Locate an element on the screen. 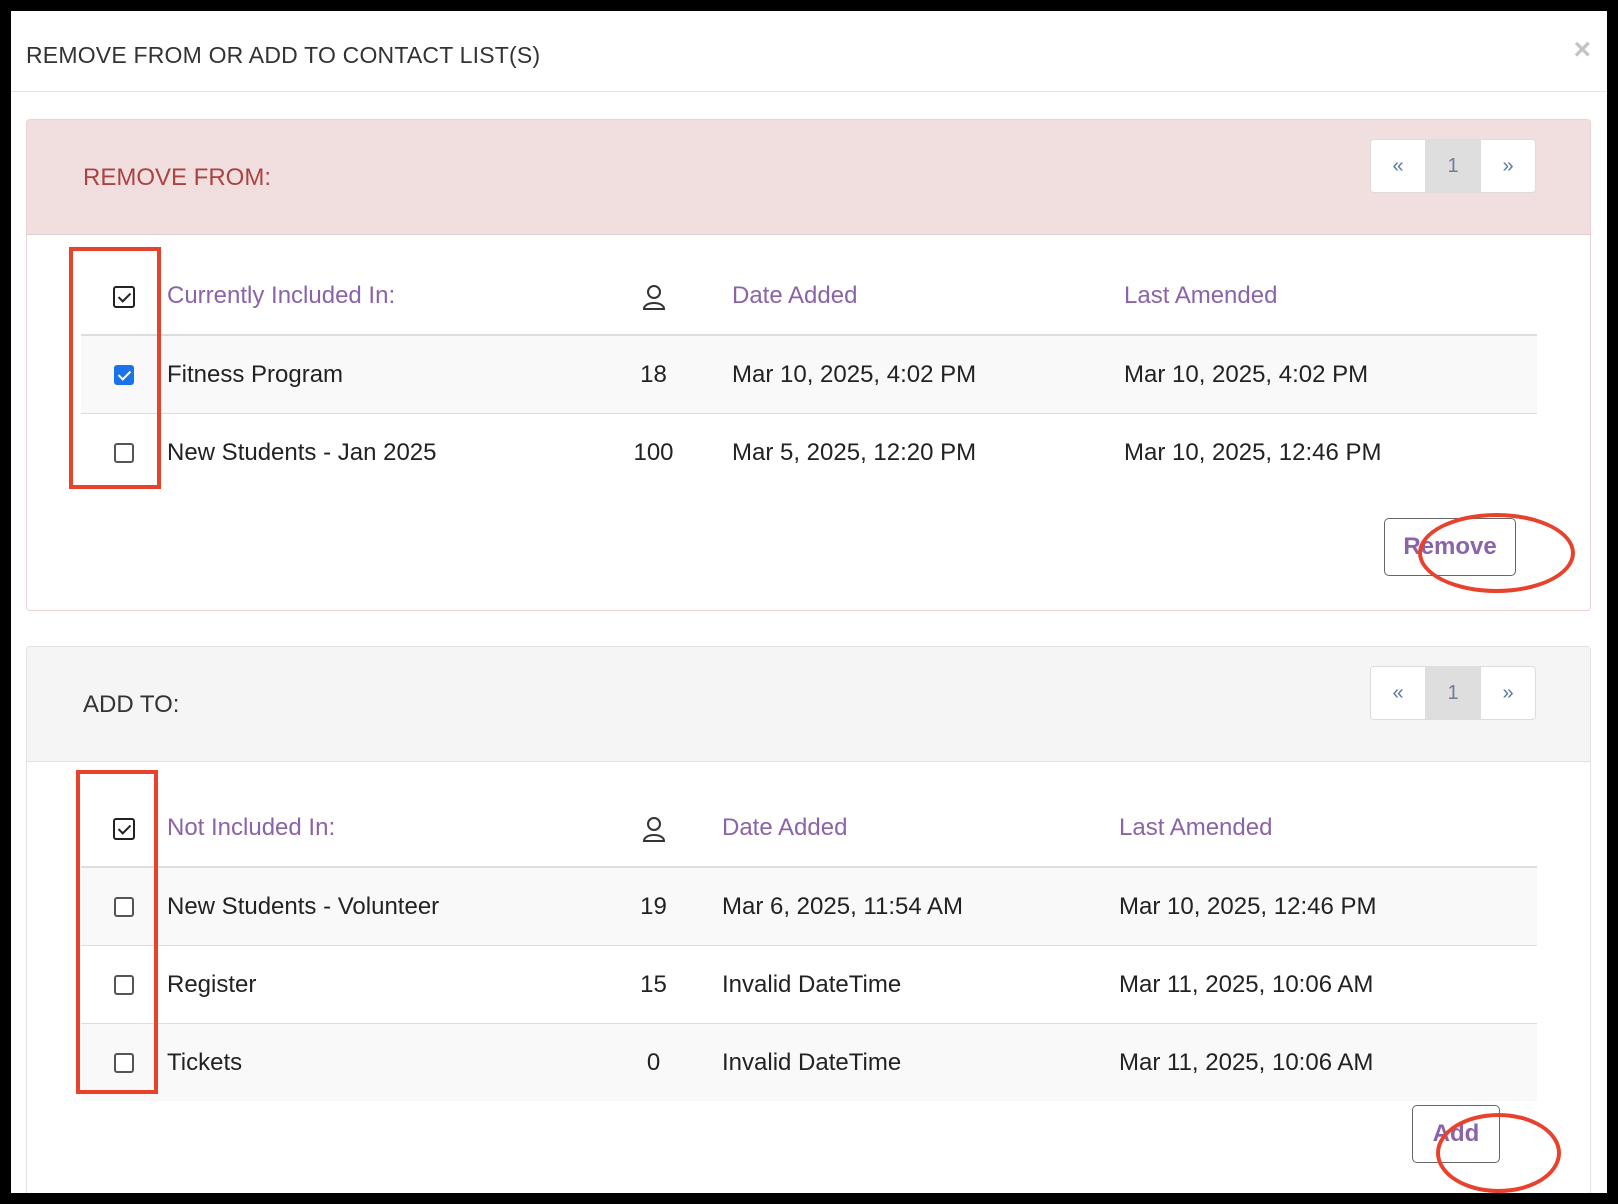  add-pagination: « 1 » is located at coordinates (1453, 693).